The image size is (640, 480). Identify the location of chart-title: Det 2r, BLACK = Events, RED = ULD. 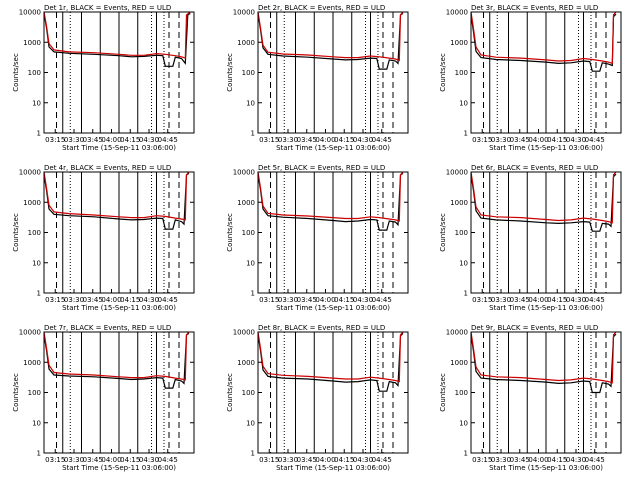
(321, 8).